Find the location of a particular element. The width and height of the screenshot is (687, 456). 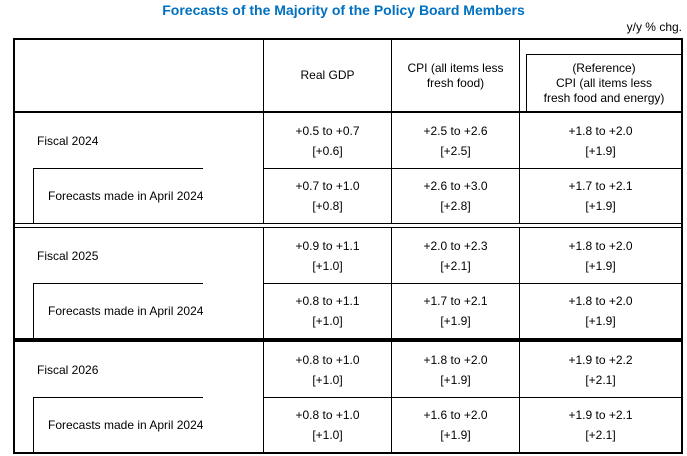

unit-note: y/y % chg. is located at coordinates (654, 27).